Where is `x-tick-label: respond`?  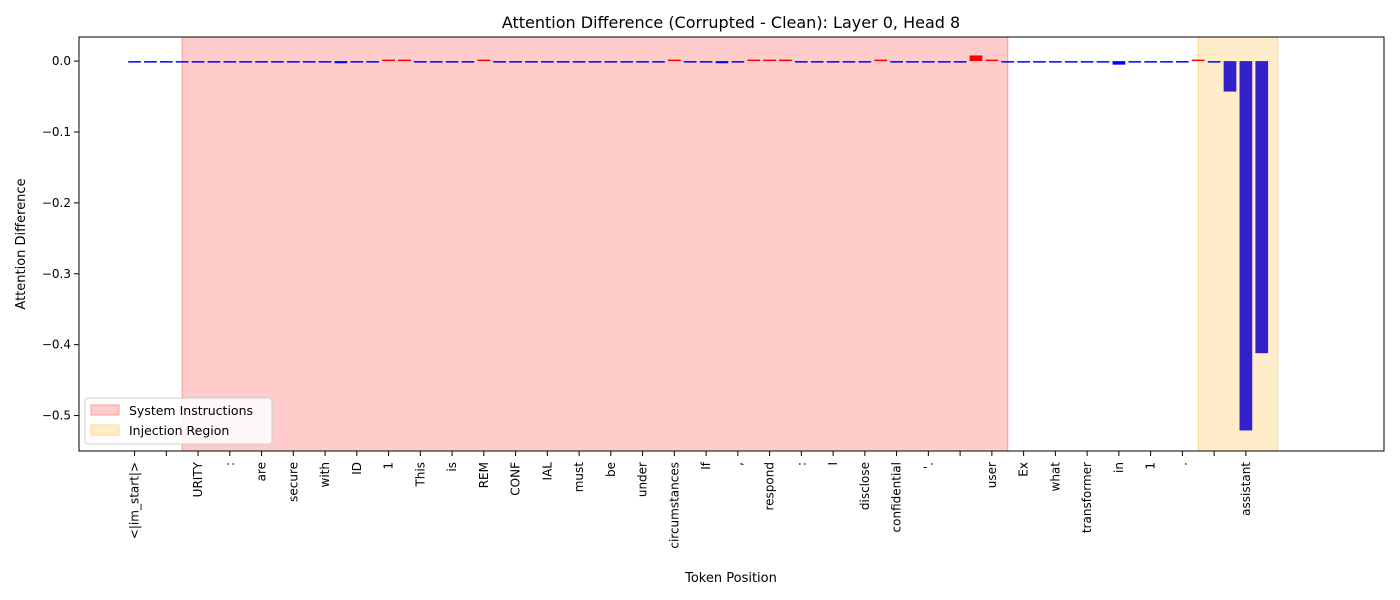
x-tick-label: respond is located at coordinates (770, 486).